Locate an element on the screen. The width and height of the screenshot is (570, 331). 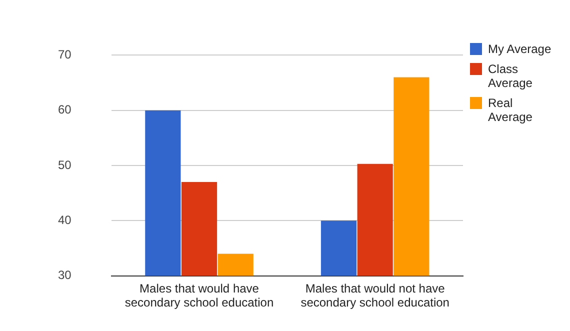
y-tick-label: 60 is located at coordinates (65, 109).